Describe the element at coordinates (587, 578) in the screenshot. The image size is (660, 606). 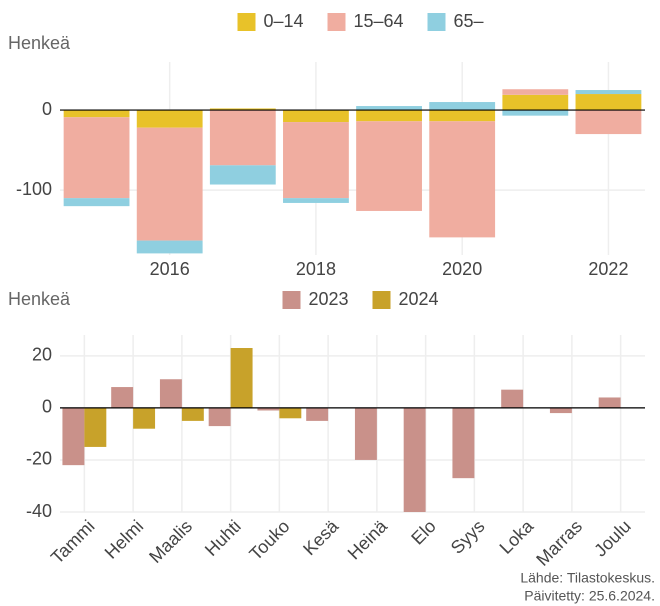
I see `source: Lähde: Tilastokeskus.` at that location.